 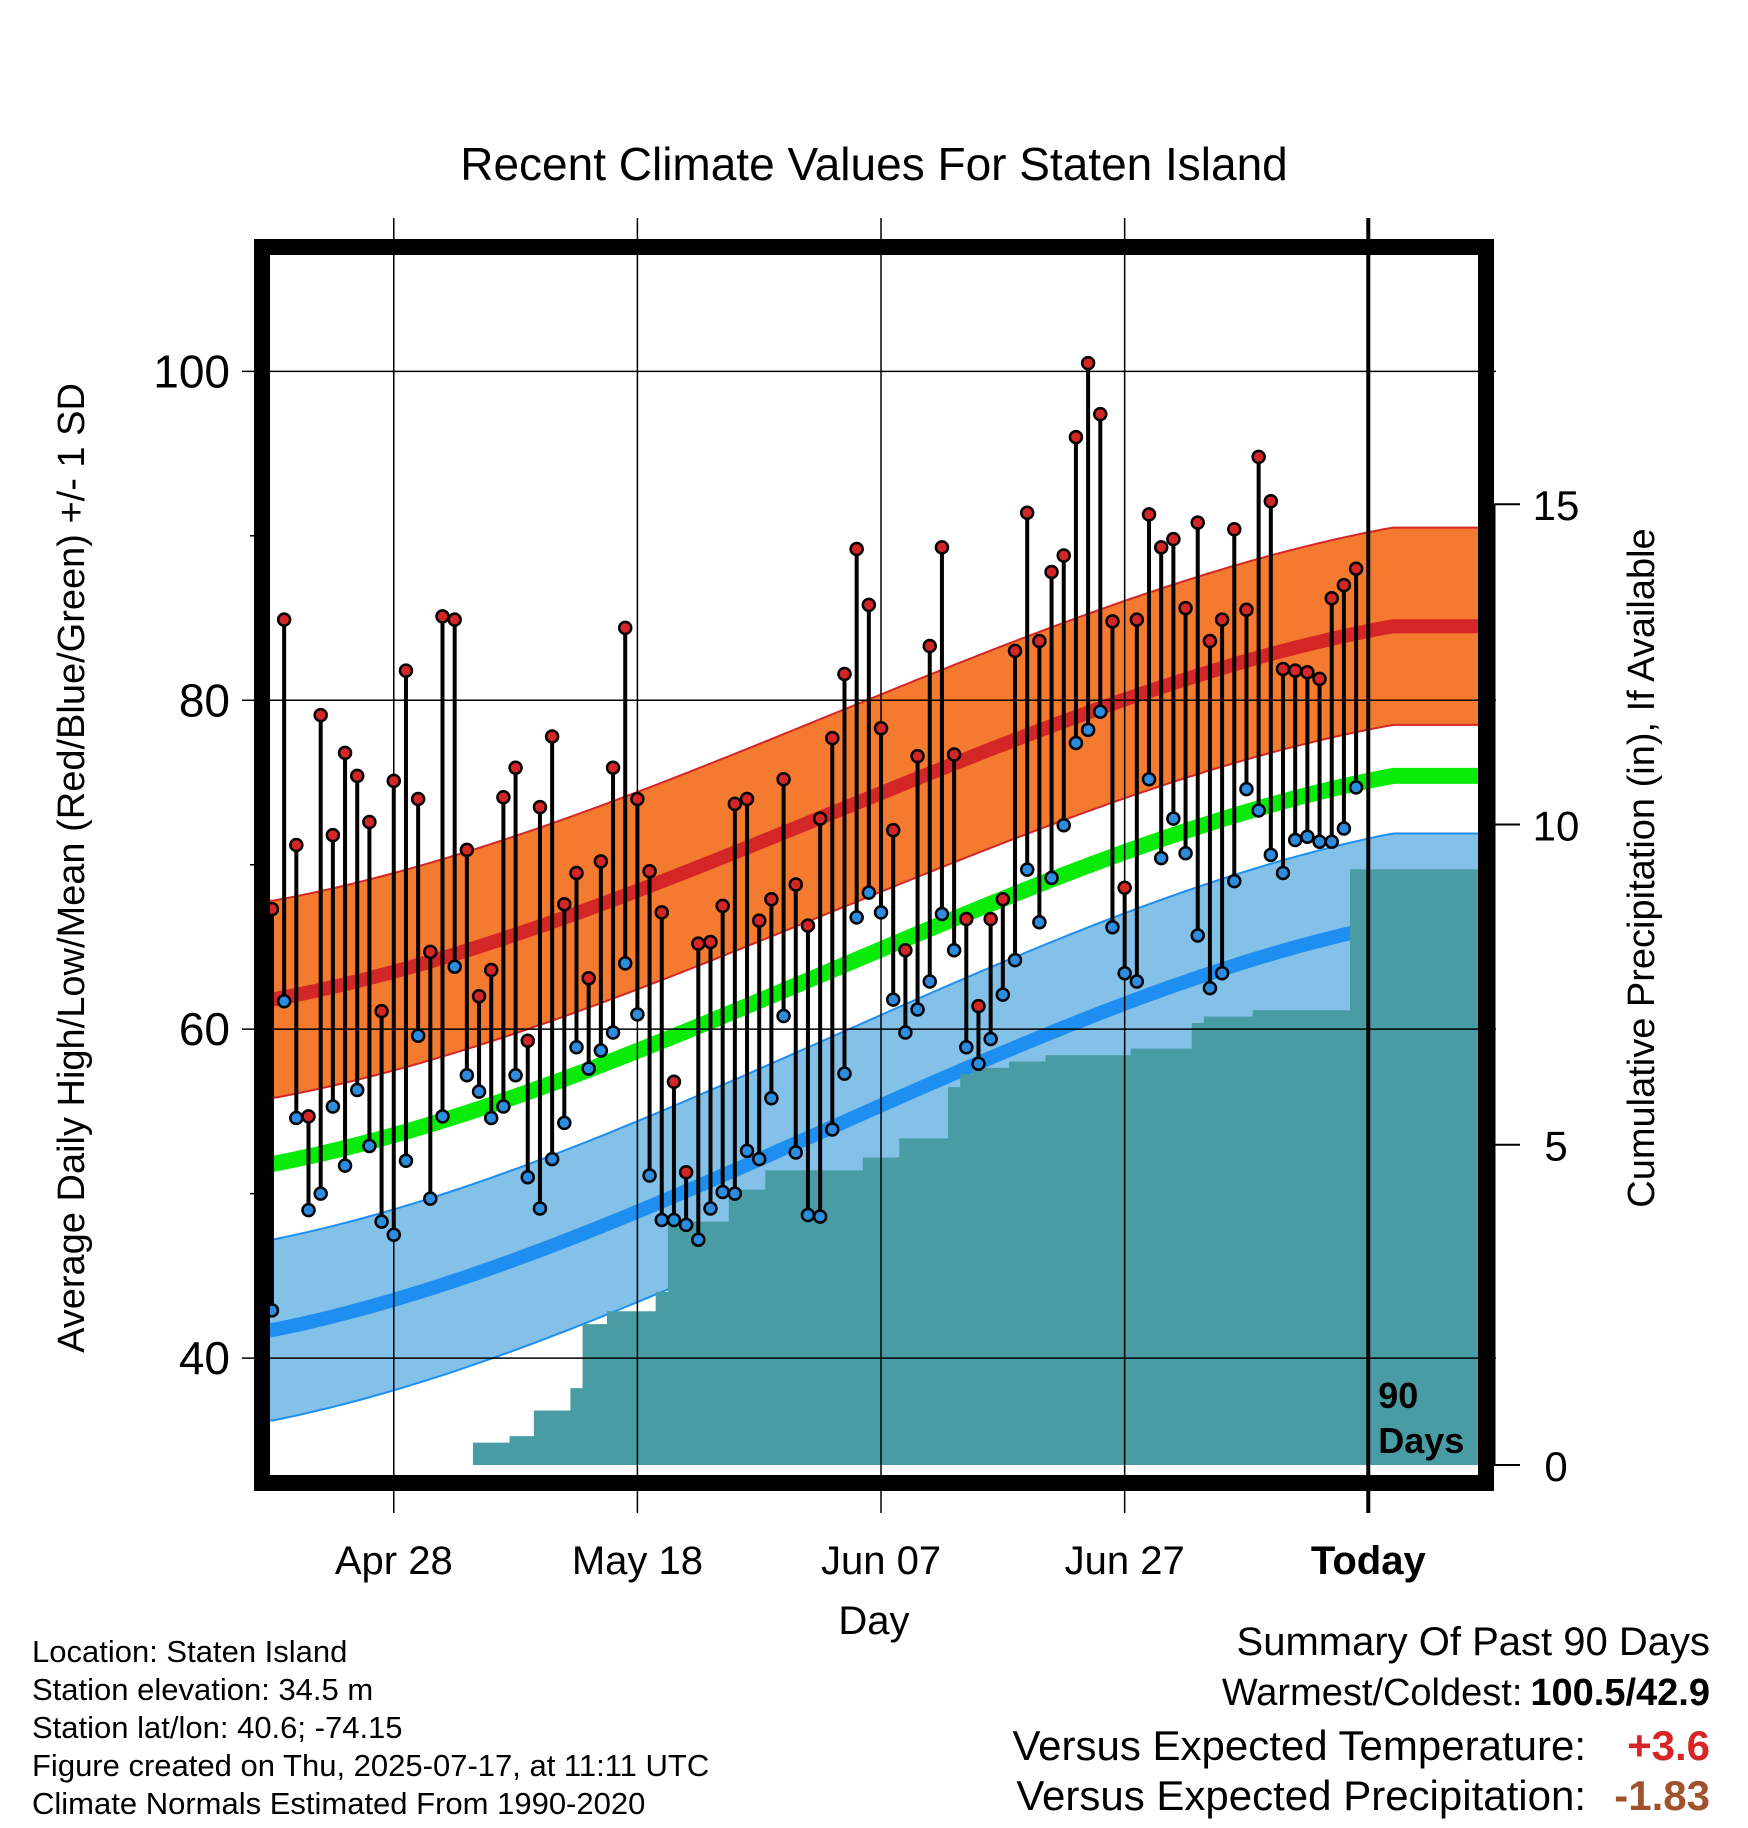 I want to click on temperature-label: Versus Expected Temperature:, so click(x=1299, y=1745).